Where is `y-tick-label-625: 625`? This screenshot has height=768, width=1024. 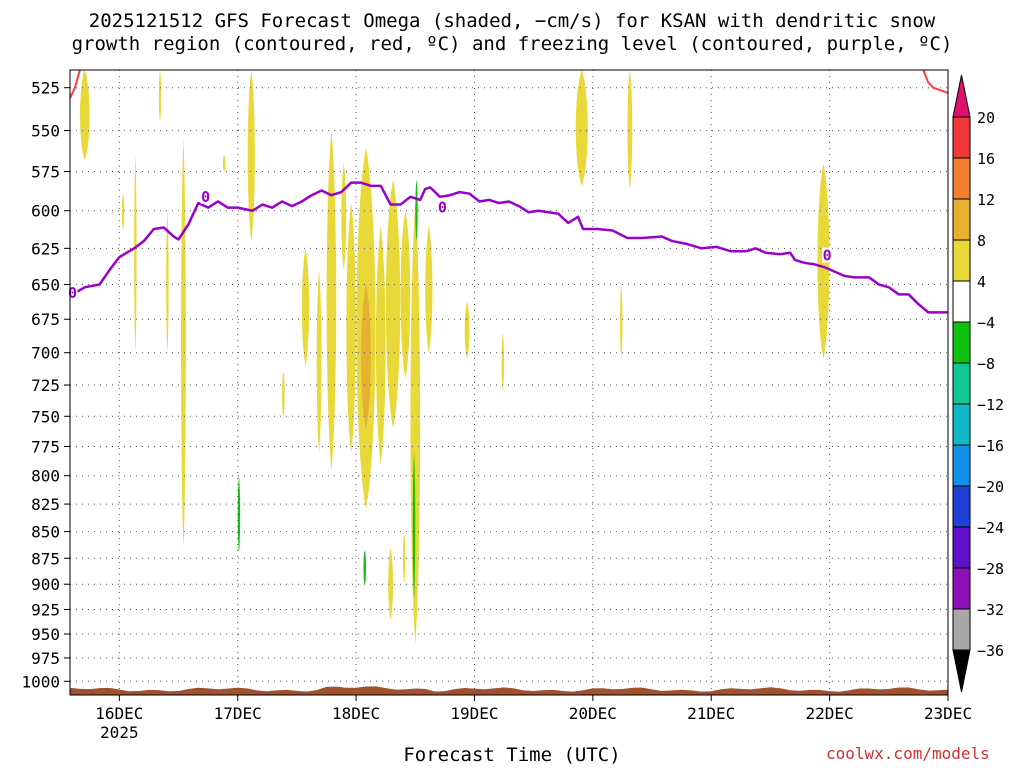 y-tick-label-625: 625 is located at coordinates (45, 248).